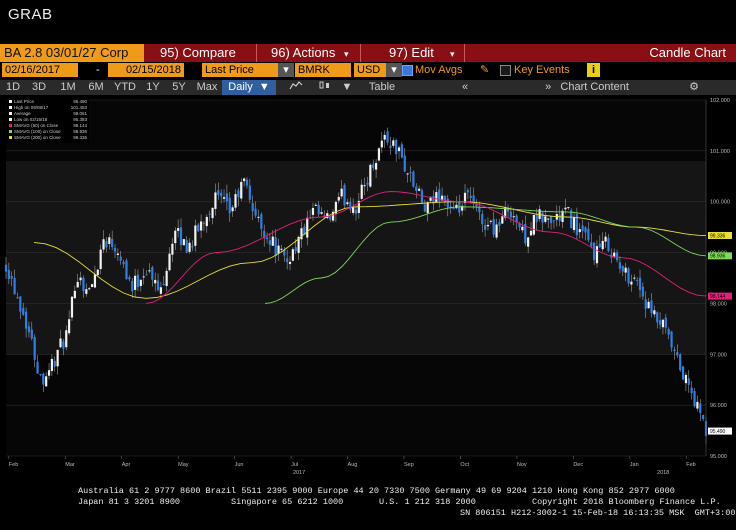 This screenshot has height=530, width=736. What do you see at coordinates (296, 87) in the screenshot?
I see `line-chart-icon` at bounding box center [296, 87].